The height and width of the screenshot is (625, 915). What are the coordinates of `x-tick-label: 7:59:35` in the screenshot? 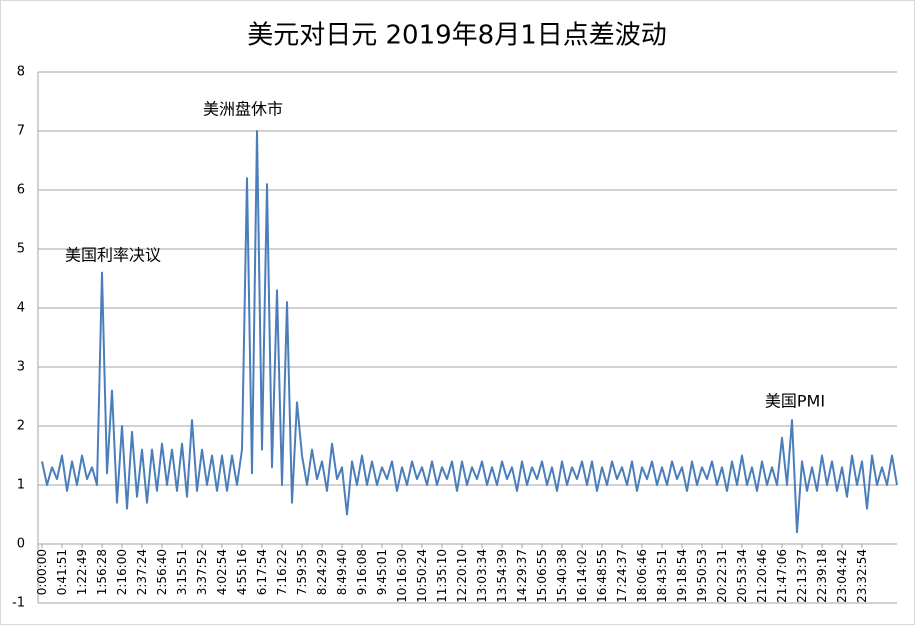 It's located at (302, 572).